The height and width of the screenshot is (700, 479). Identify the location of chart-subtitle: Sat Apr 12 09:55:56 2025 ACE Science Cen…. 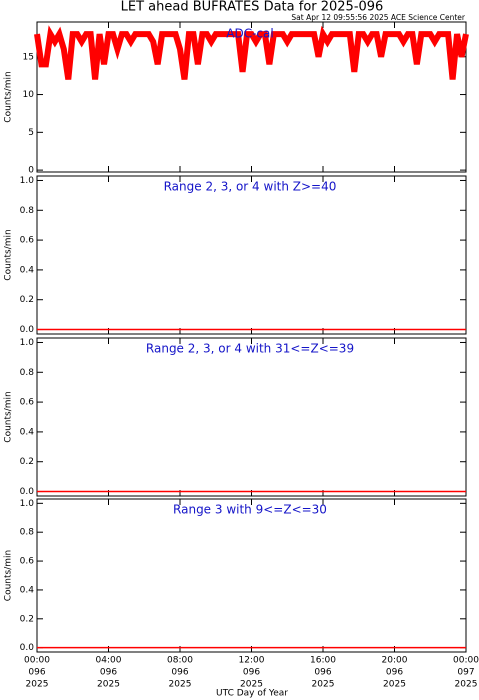
(378, 17).